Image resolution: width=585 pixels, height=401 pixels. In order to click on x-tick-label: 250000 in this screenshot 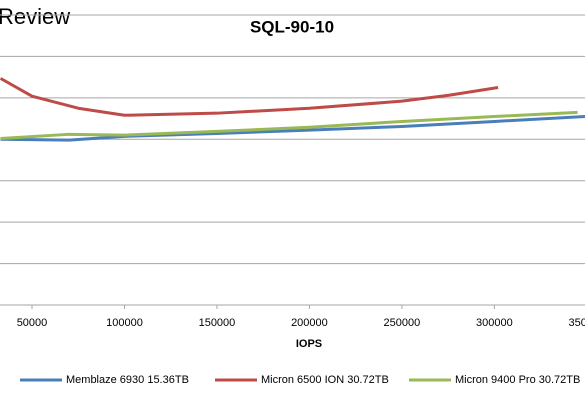, I will do `click(402, 323)`.